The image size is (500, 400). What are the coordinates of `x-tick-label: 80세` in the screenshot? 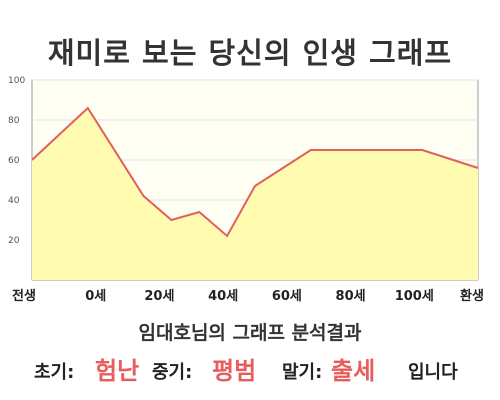 It's located at (351, 296).